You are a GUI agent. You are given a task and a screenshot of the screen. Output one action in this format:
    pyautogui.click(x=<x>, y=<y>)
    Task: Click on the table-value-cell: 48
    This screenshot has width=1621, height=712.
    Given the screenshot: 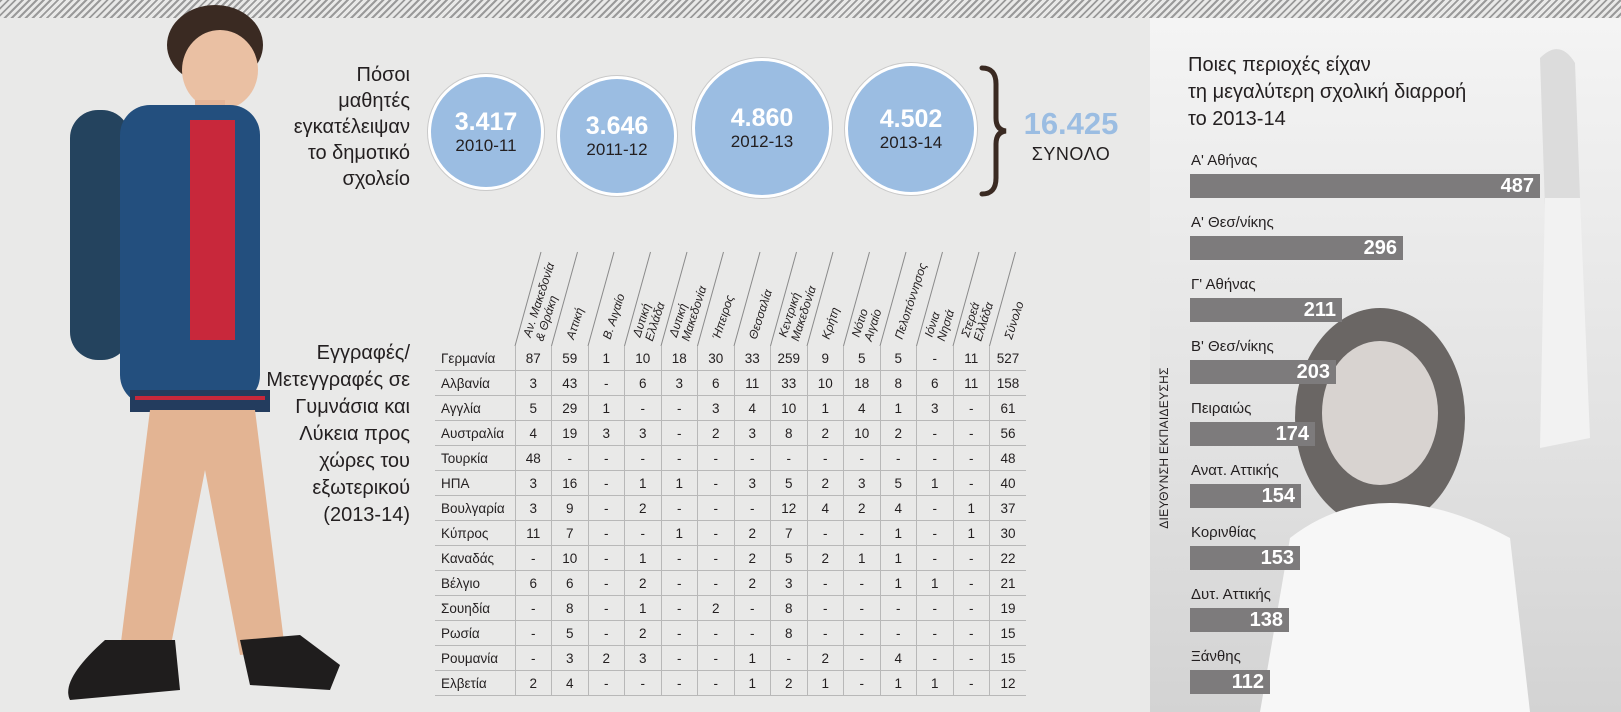 What is the action you would take?
    pyautogui.click(x=1007, y=458)
    